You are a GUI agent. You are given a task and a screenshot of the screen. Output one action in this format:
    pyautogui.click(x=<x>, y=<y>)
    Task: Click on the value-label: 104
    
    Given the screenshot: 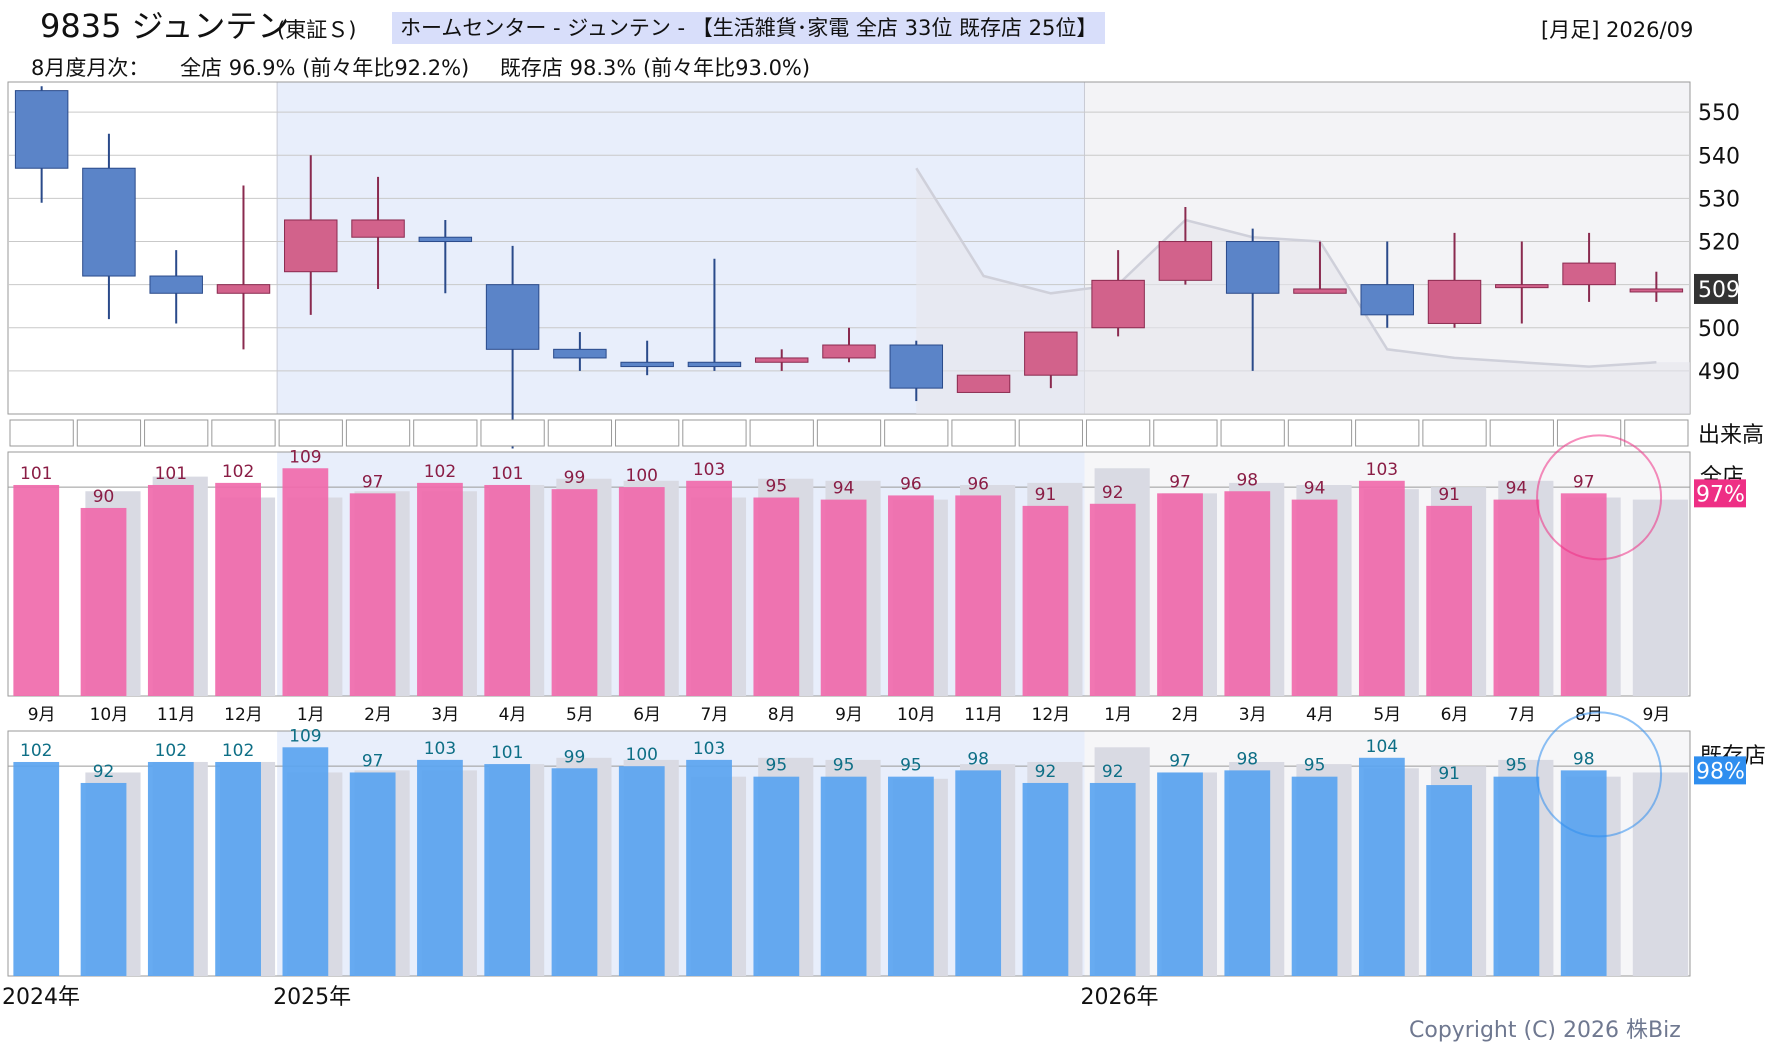 What is the action you would take?
    pyautogui.click(x=1382, y=747)
    